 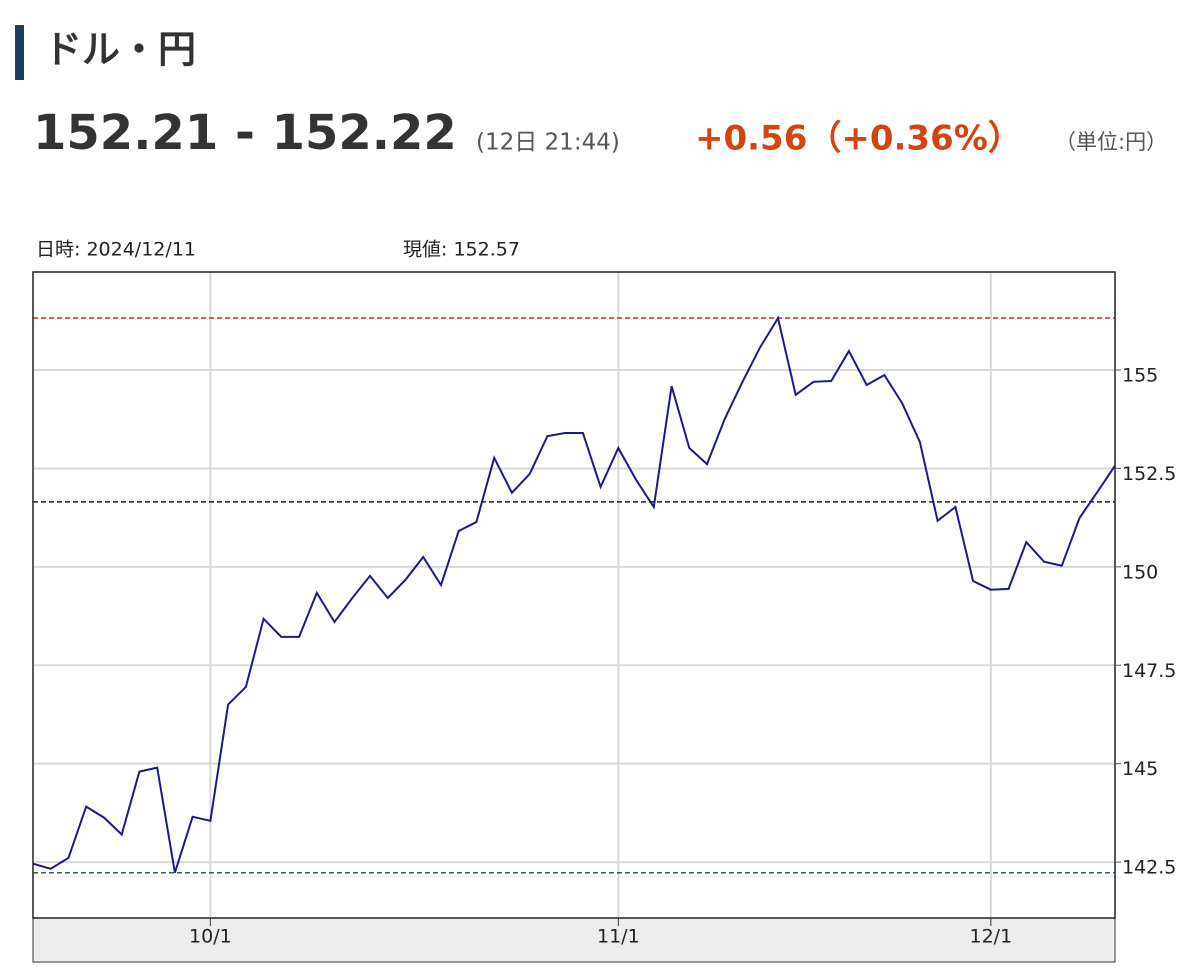 I want to click on info-date: 日時: 2024/12/11, so click(x=116, y=250).